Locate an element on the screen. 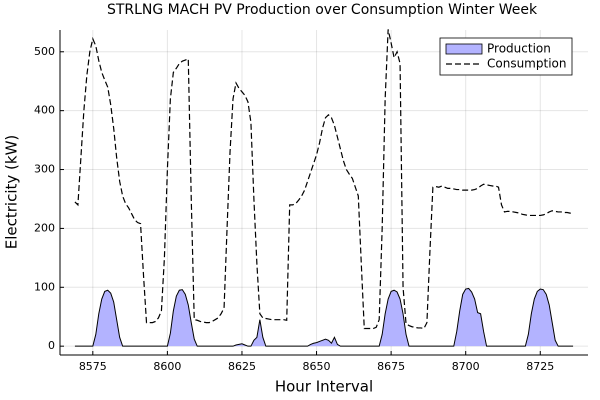  legend-label: Production is located at coordinates (519, 49).